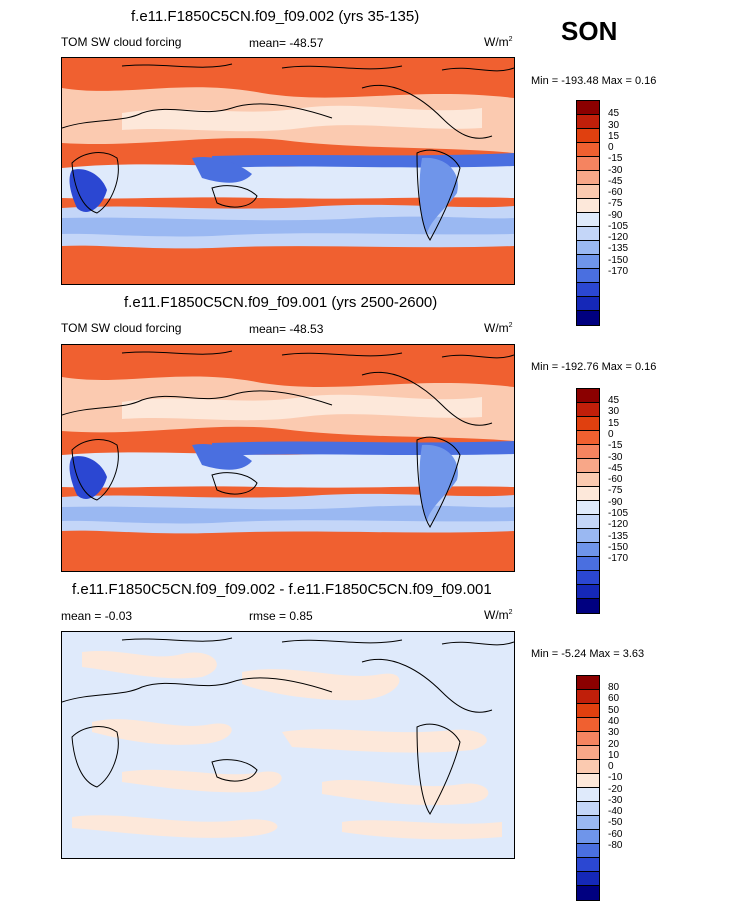  What do you see at coordinates (614, 755) in the screenshot?
I see `colorbar-tick-label: 10` at bounding box center [614, 755].